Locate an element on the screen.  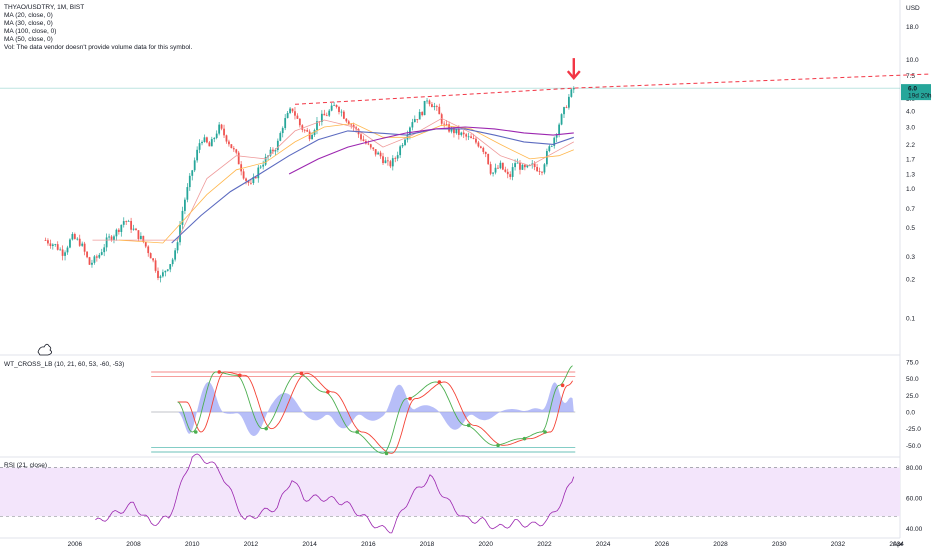
time-tick: 2016 is located at coordinates (368, 544).